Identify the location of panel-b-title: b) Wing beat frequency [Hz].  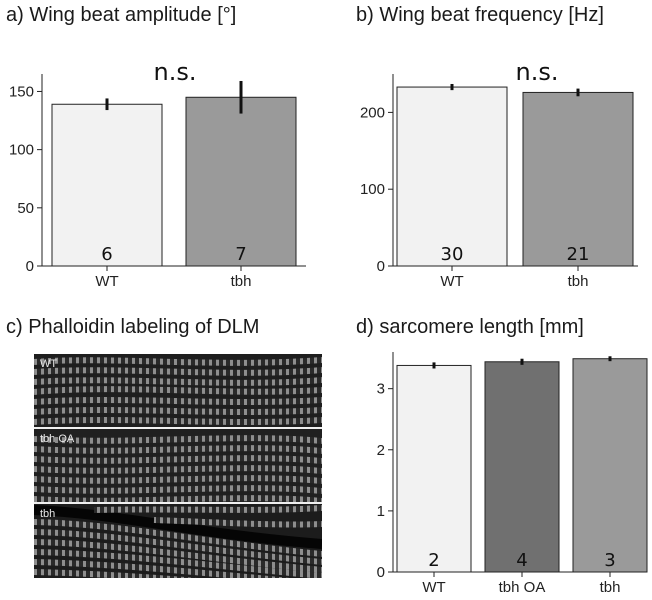
(480, 15).